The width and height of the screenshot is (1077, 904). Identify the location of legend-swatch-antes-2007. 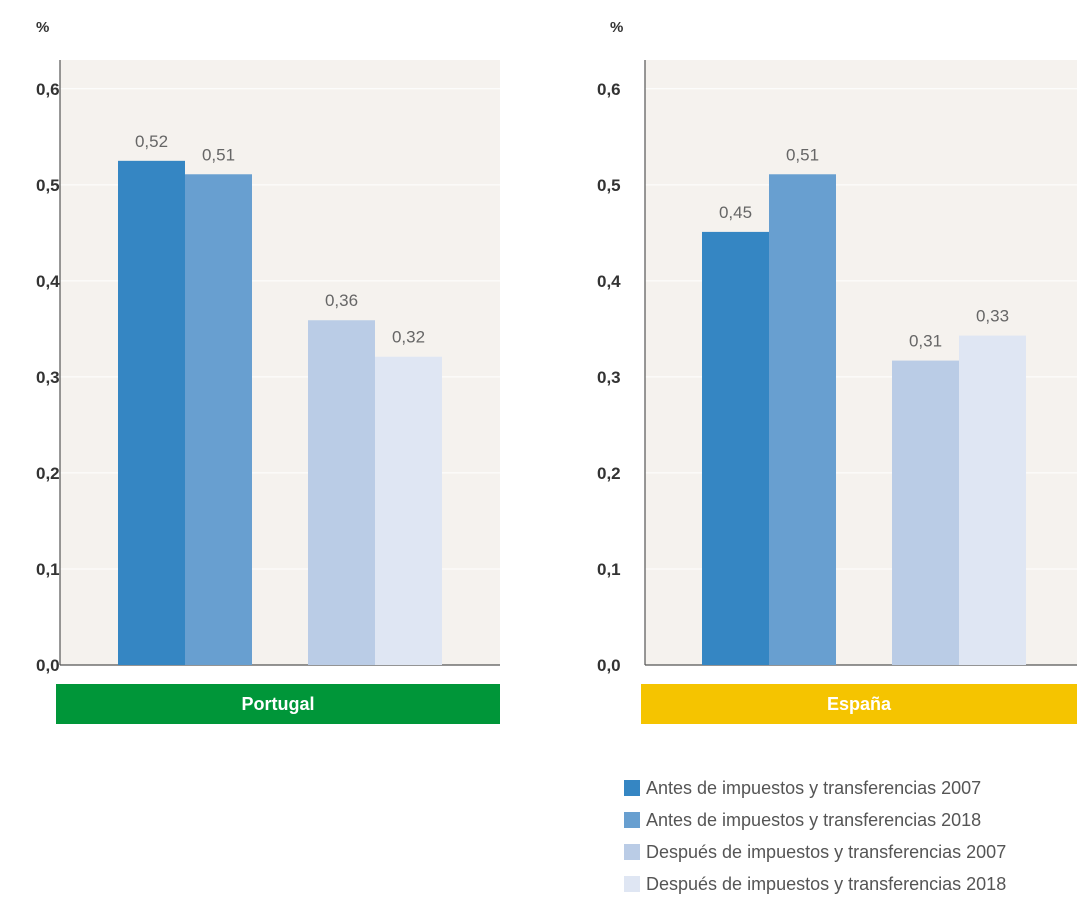
(632, 788).